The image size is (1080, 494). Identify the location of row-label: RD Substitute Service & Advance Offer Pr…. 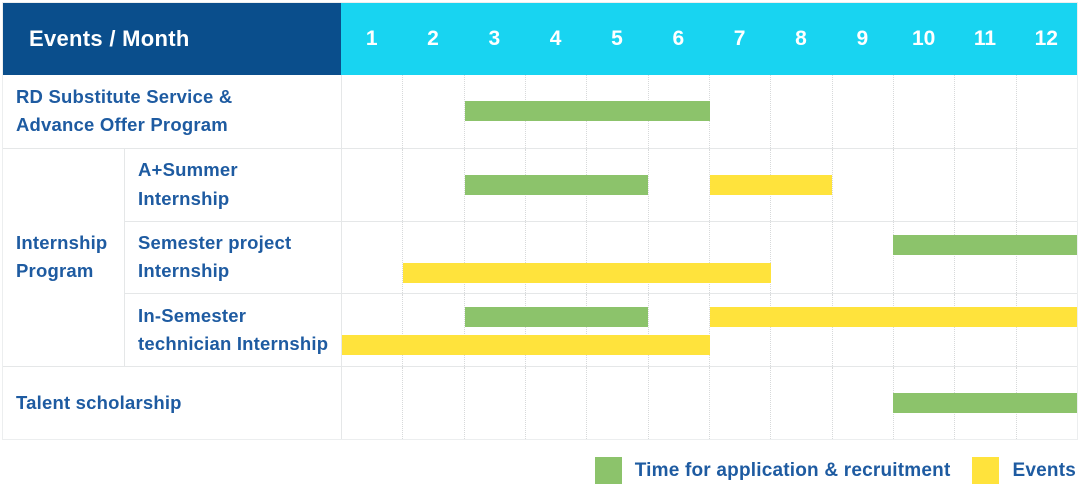
(124, 110).